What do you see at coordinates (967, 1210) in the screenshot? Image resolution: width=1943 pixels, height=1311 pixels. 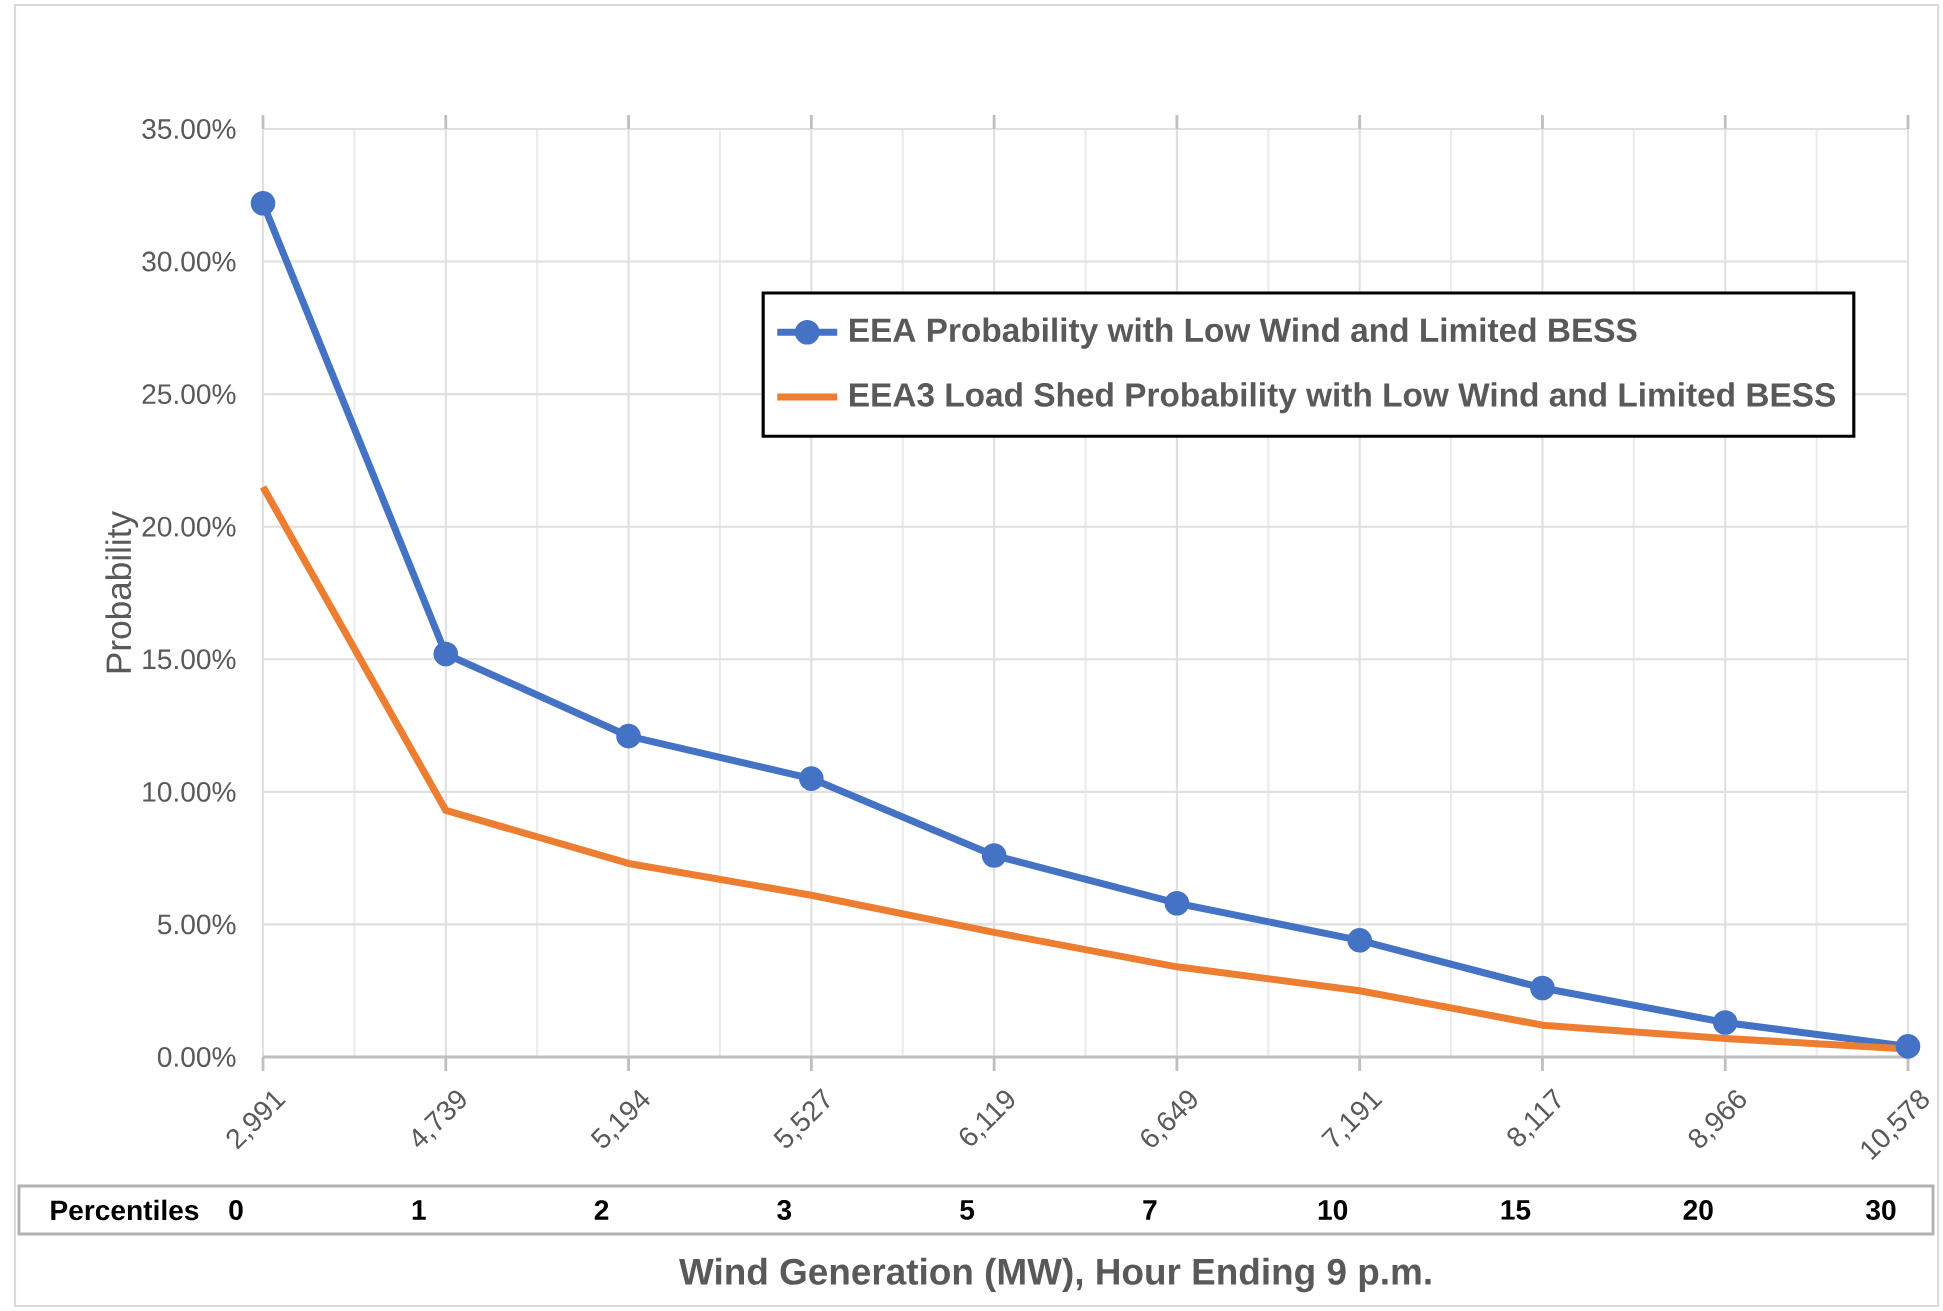 I see `text: 5` at bounding box center [967, 1210].